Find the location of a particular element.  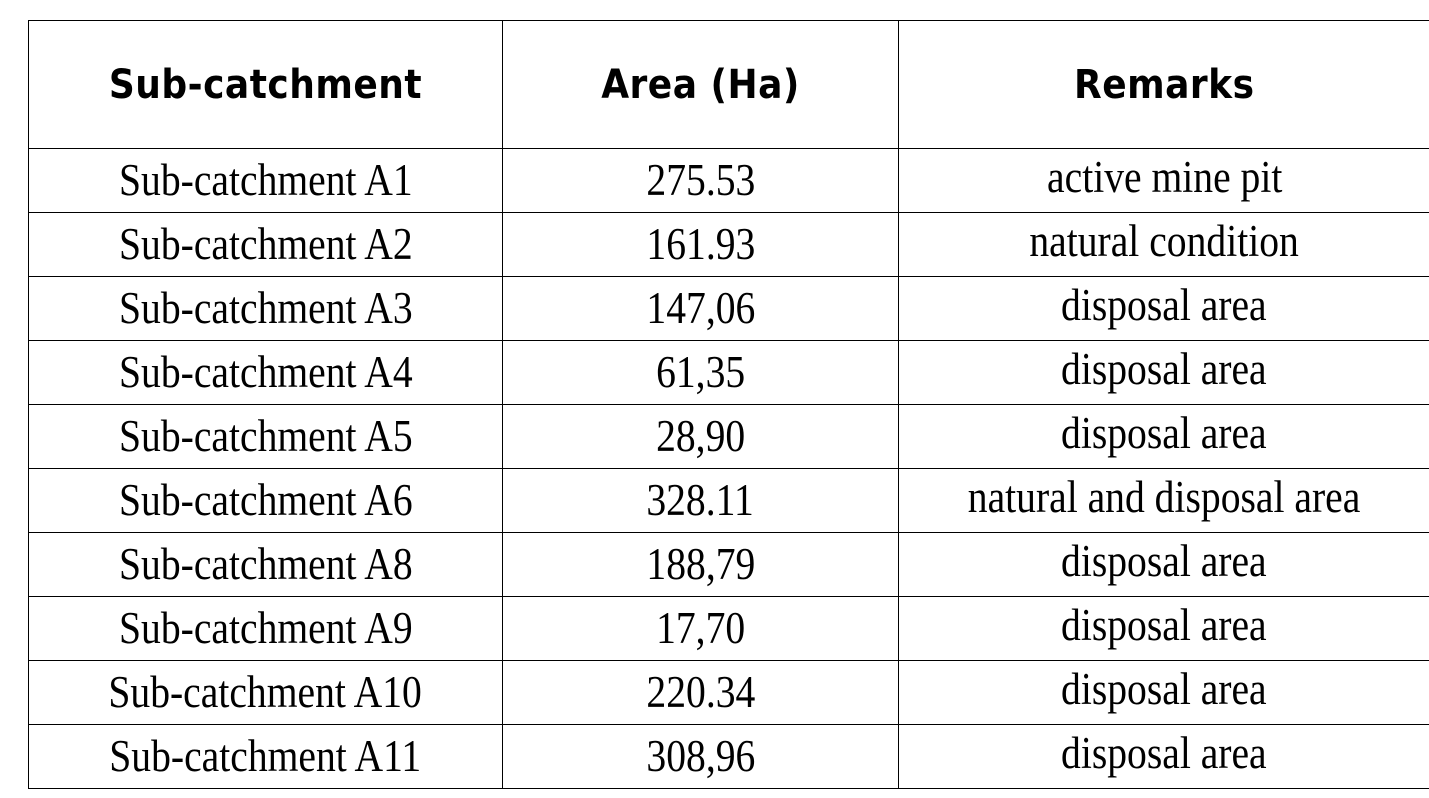

area-cell-text: 328.11 is located at coordinates (700, 500).